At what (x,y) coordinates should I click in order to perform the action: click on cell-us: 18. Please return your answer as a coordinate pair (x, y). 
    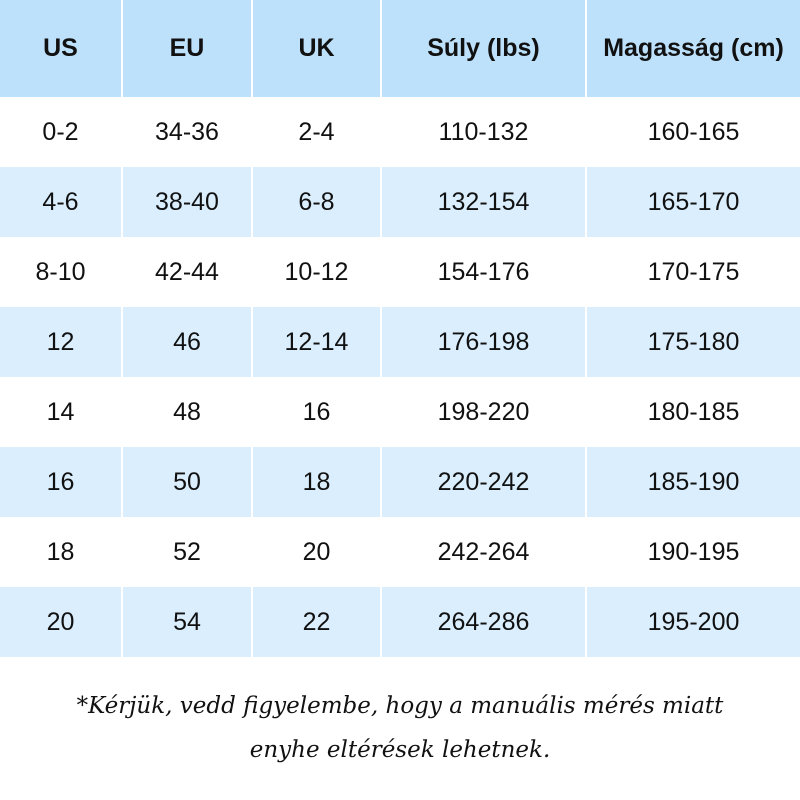
    Looking at the image, I should click on (60, 551).